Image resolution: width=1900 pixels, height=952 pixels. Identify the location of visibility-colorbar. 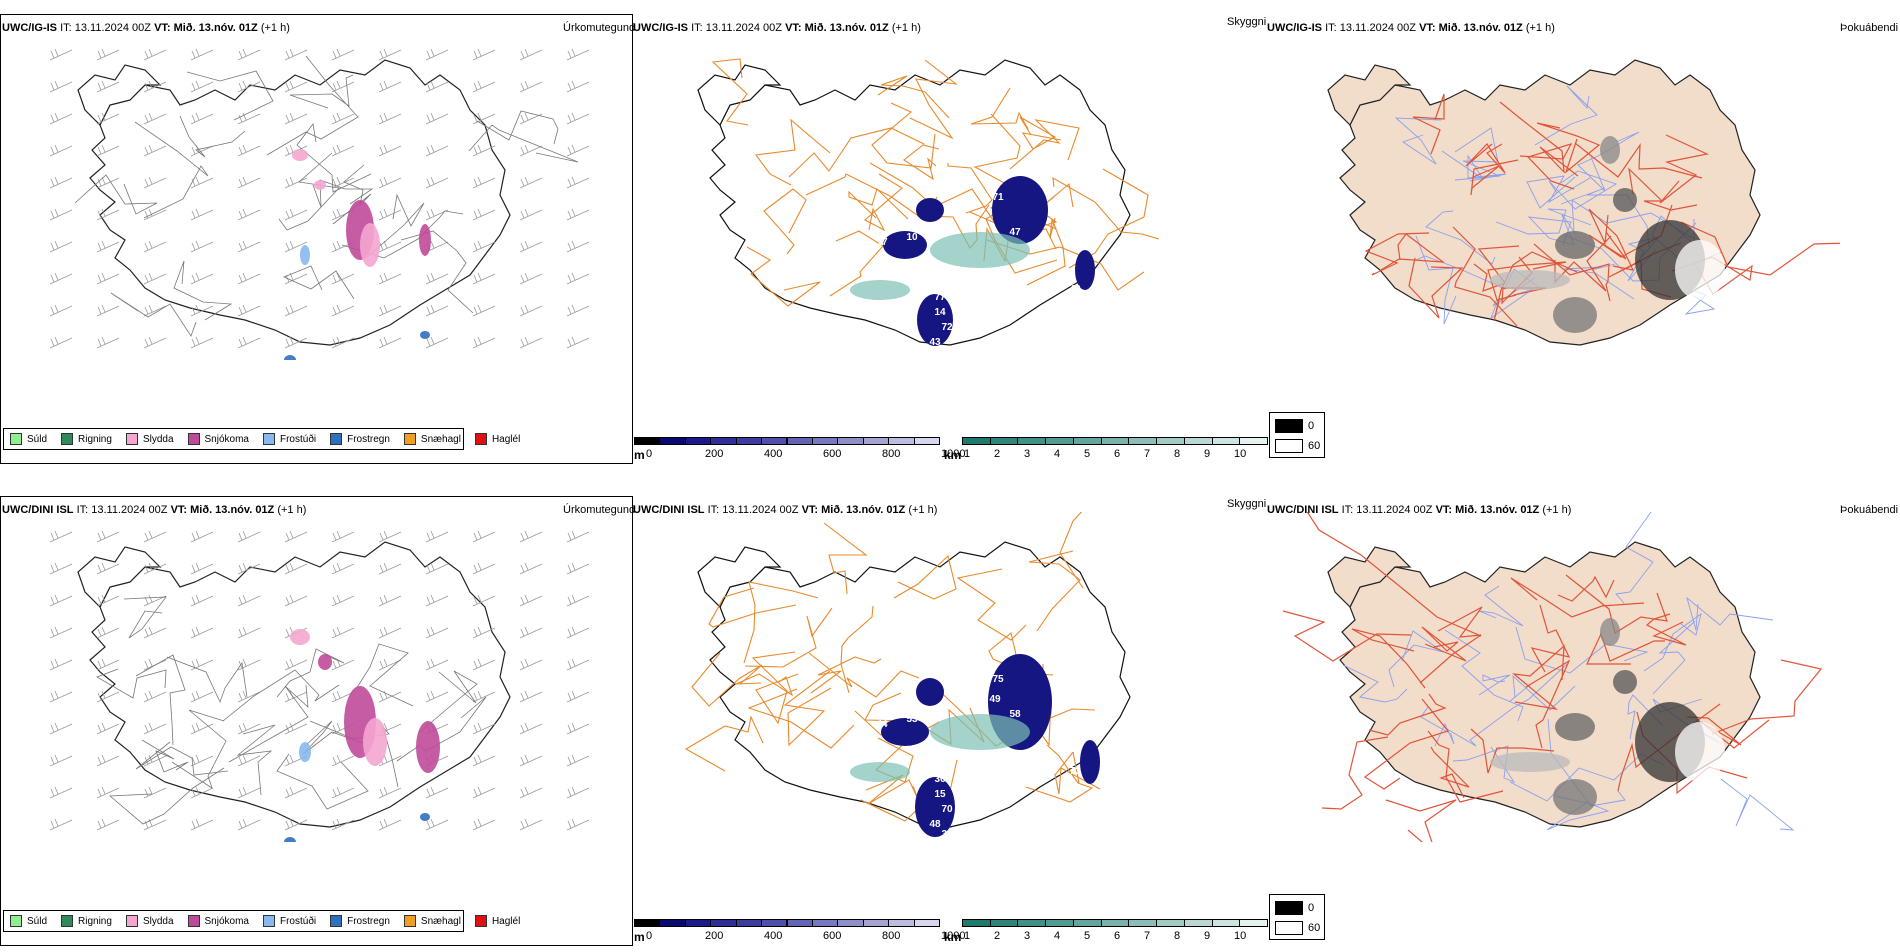
(1115, 923).